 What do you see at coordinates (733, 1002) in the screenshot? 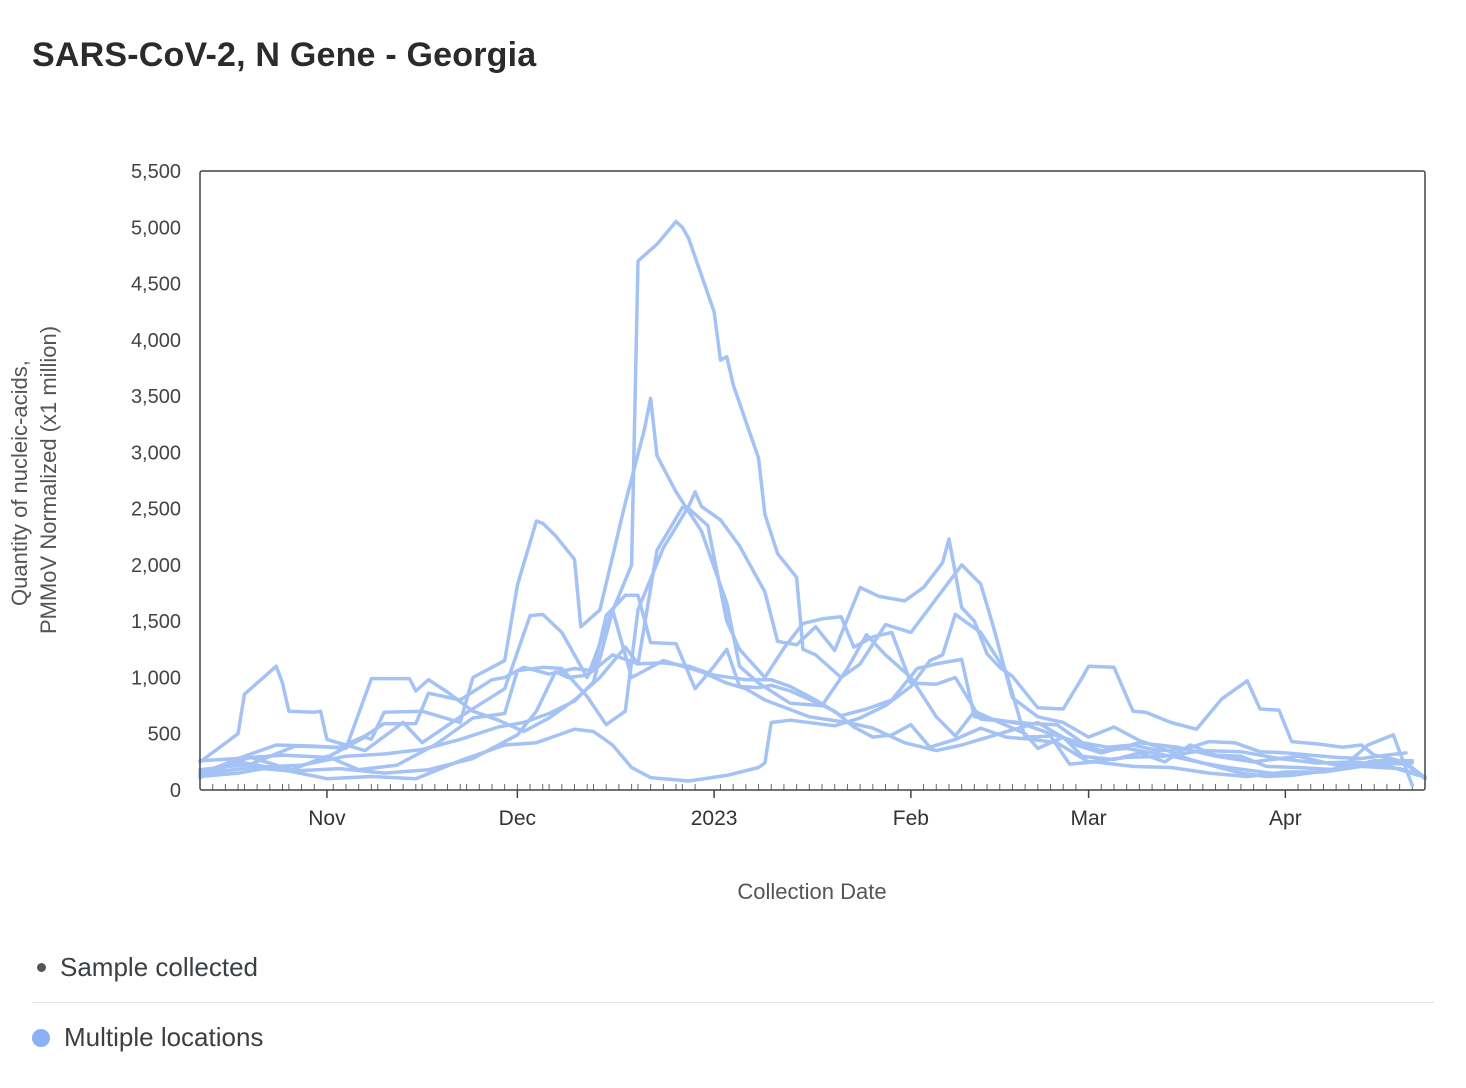
I see `legend-divider` at bounding box center [733, 1002].